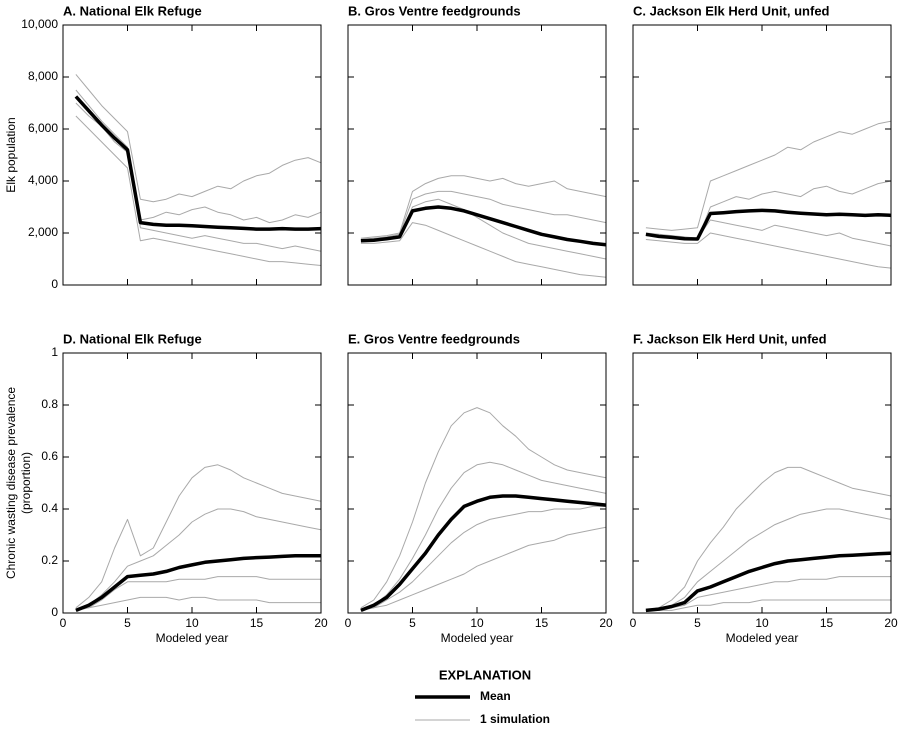 The width and height of the screenshot is (901, 736). Describe the element at coordinates (730, 338) in the screenshot. I see `panel-title: F. Jackson Elk Herd Unit, unfed` at that location.